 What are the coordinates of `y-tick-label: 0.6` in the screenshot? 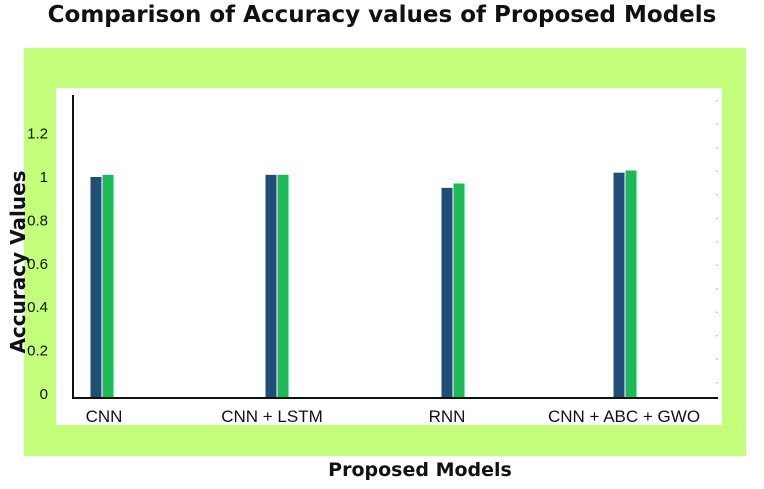 It's located at (37, 264).